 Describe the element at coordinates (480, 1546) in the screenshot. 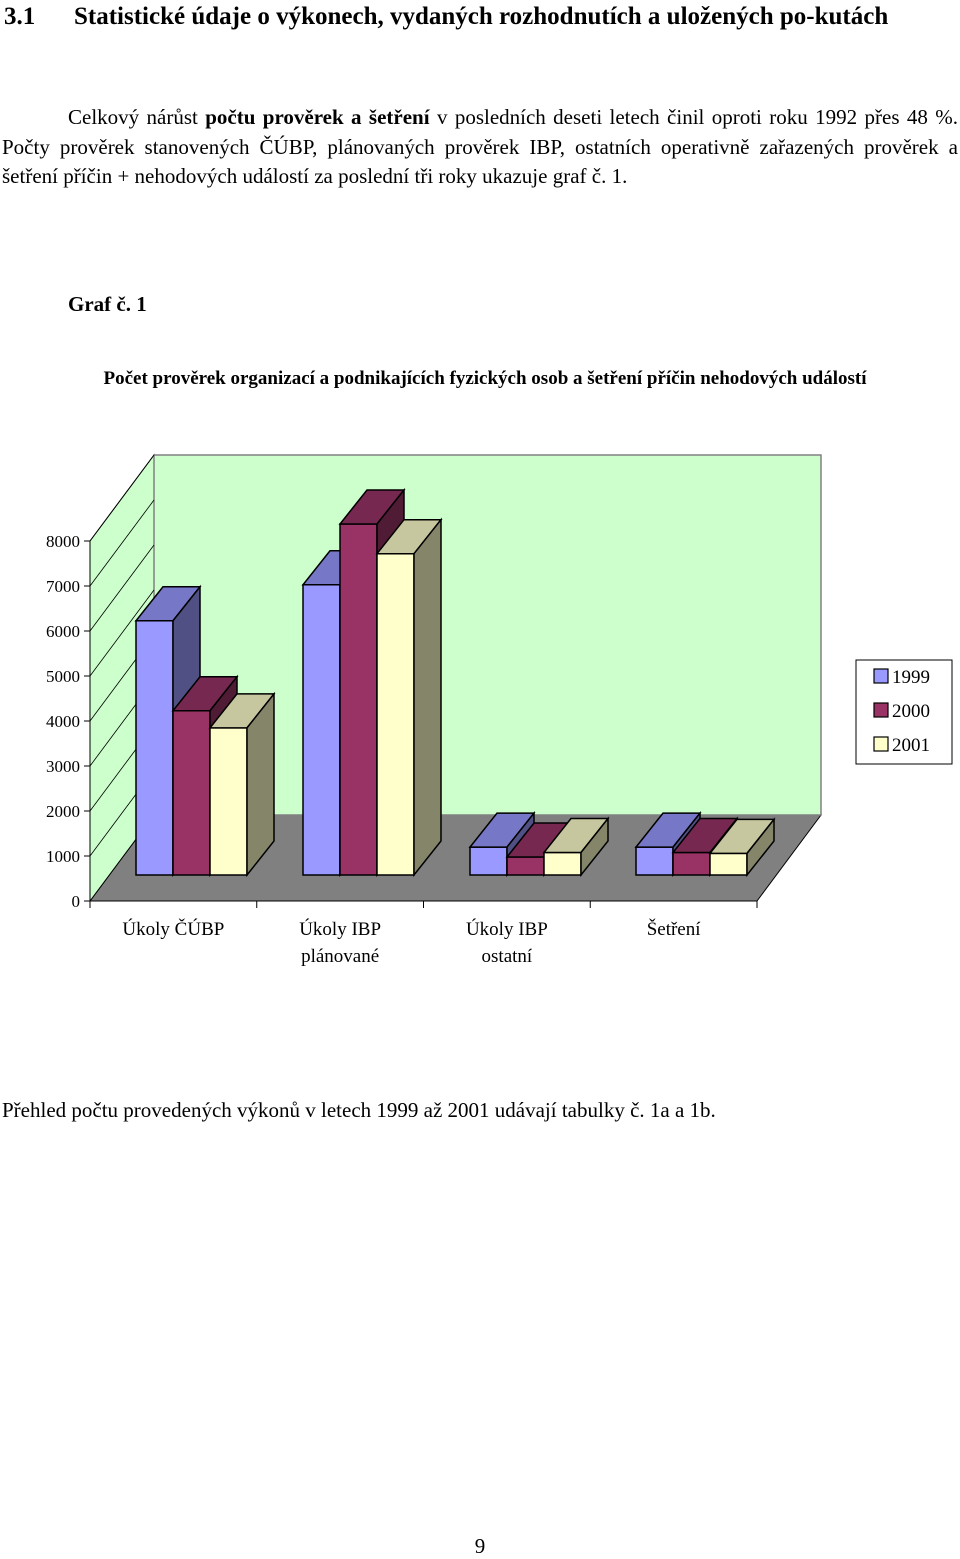

I see `page-number: 9` at that location.